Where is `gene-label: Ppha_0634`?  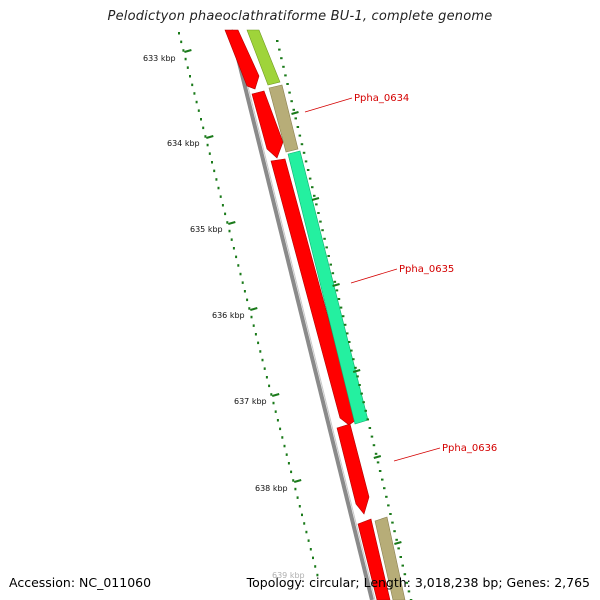
gene-label: Ppha_0634 is located at coordinates (381, 98).